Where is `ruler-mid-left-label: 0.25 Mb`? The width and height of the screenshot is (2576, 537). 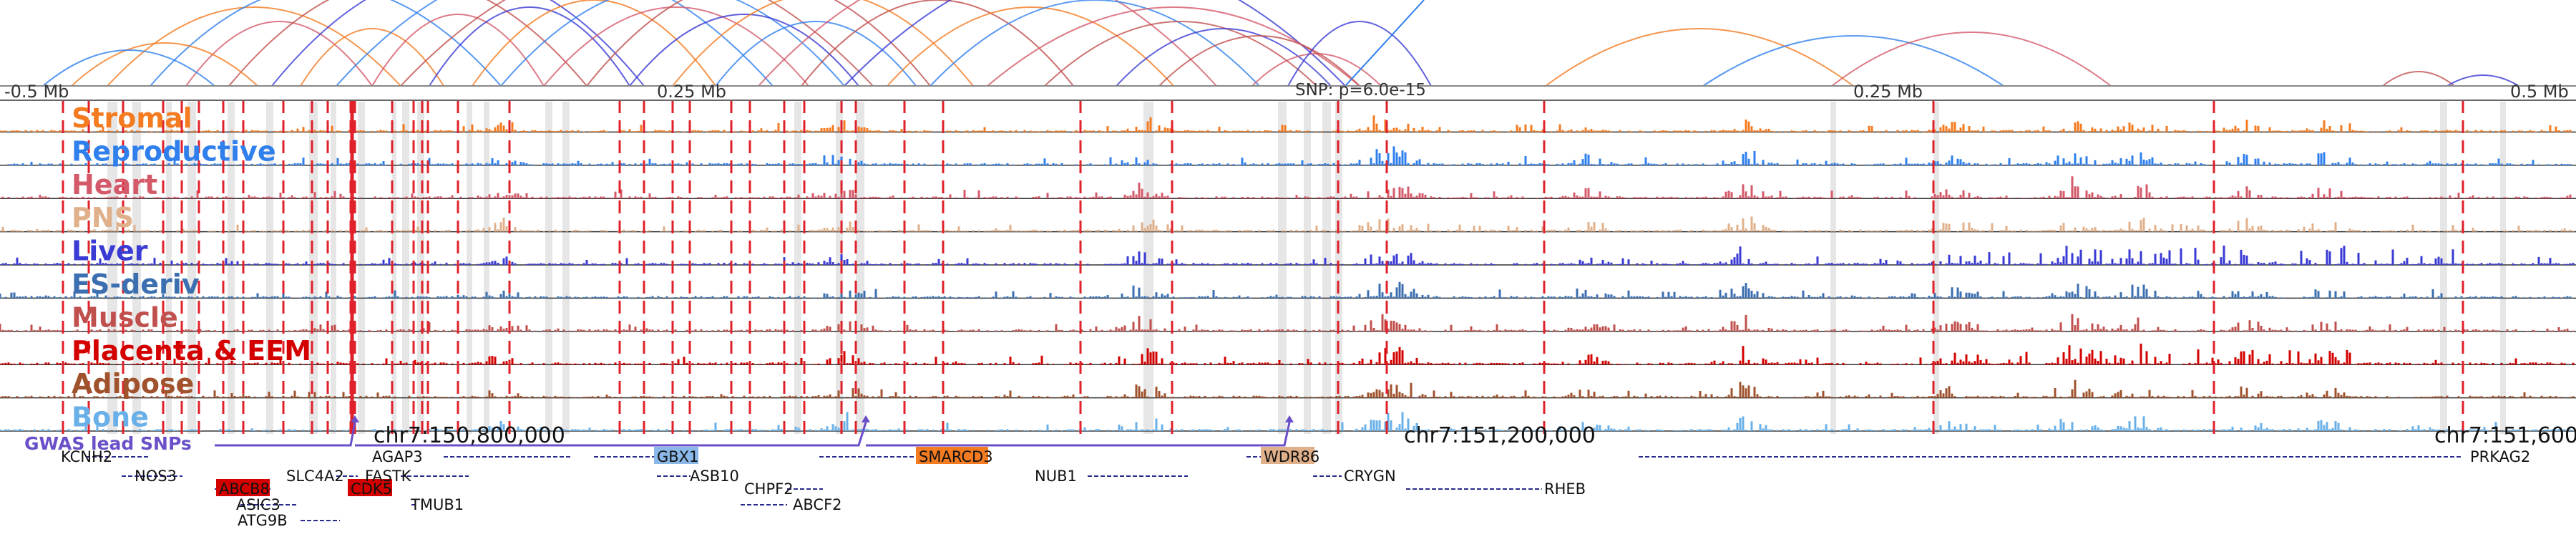 ruler-mid-left-label: 0.25 Mb is located at coordinates (691, 92).